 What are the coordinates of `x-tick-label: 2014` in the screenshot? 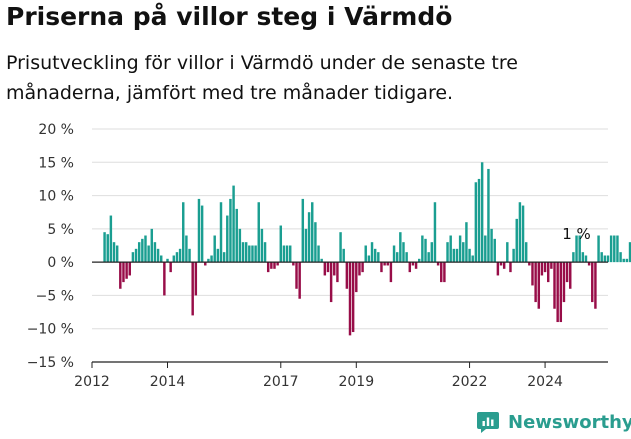 It's located at (168, 382).